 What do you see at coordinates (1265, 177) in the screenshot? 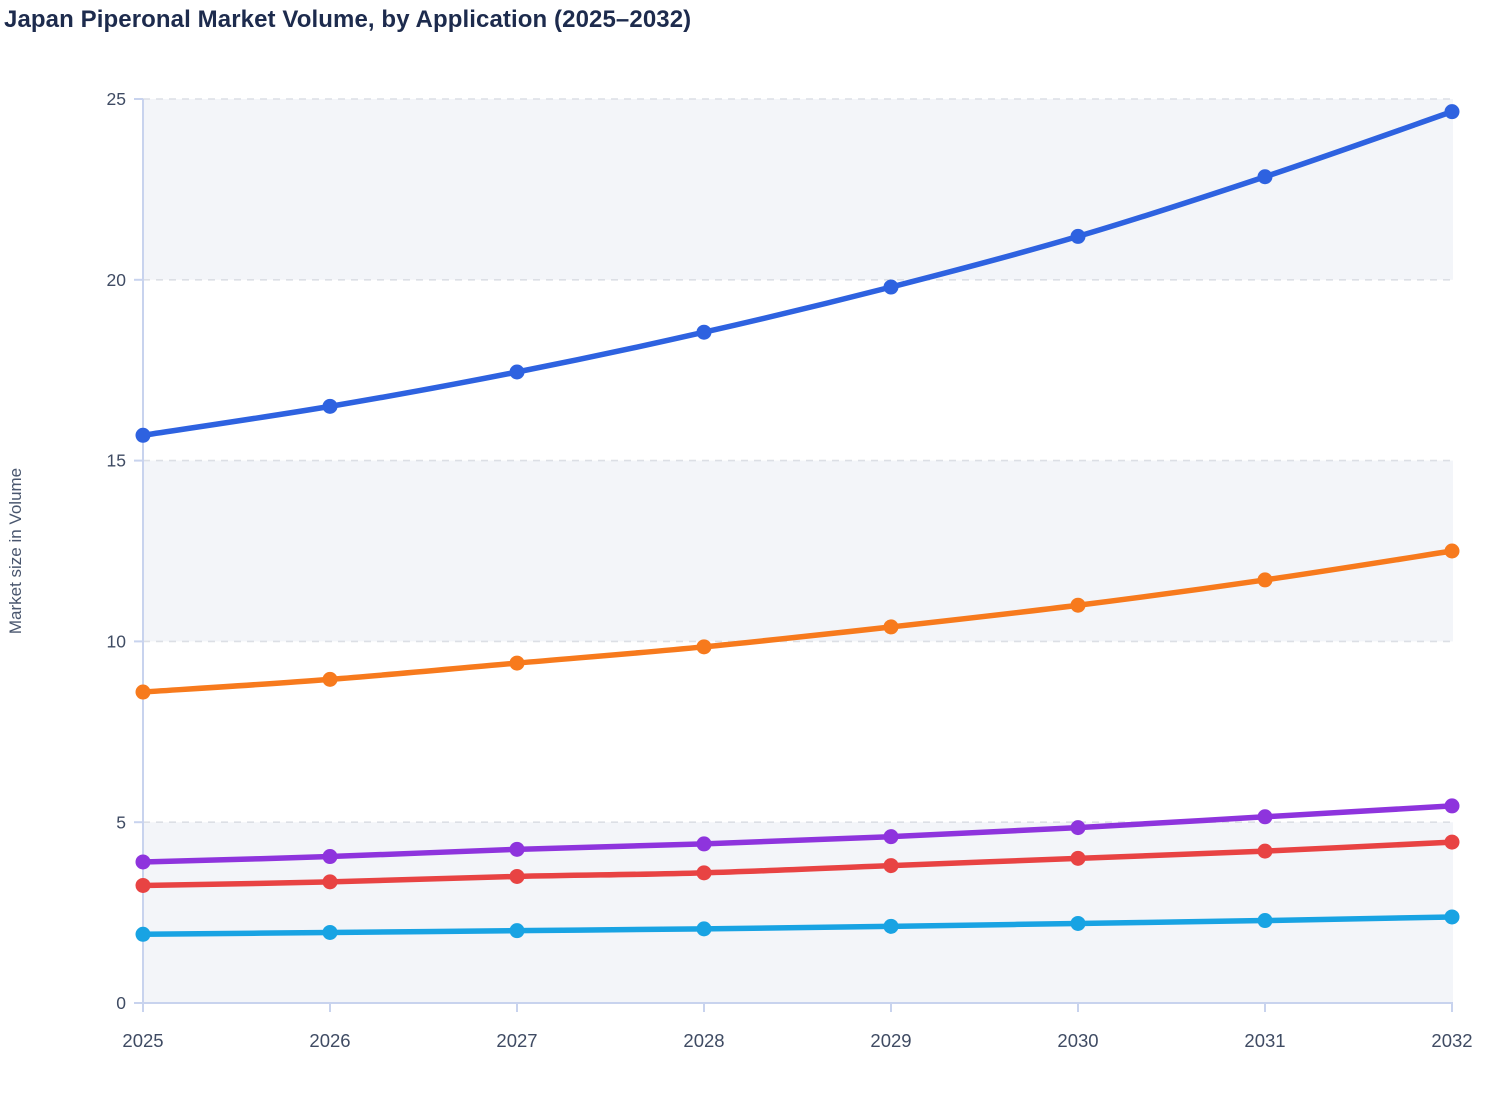
I see `data-point-blue-2031` at bounding box center [1265, 177].